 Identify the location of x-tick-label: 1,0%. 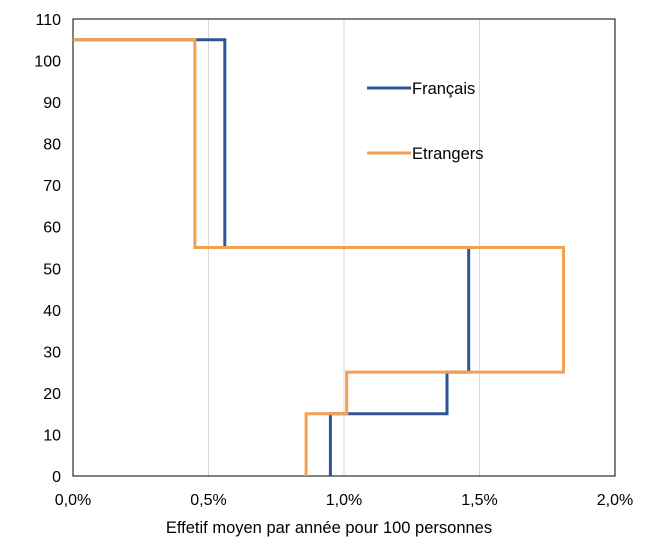
(344, 500).